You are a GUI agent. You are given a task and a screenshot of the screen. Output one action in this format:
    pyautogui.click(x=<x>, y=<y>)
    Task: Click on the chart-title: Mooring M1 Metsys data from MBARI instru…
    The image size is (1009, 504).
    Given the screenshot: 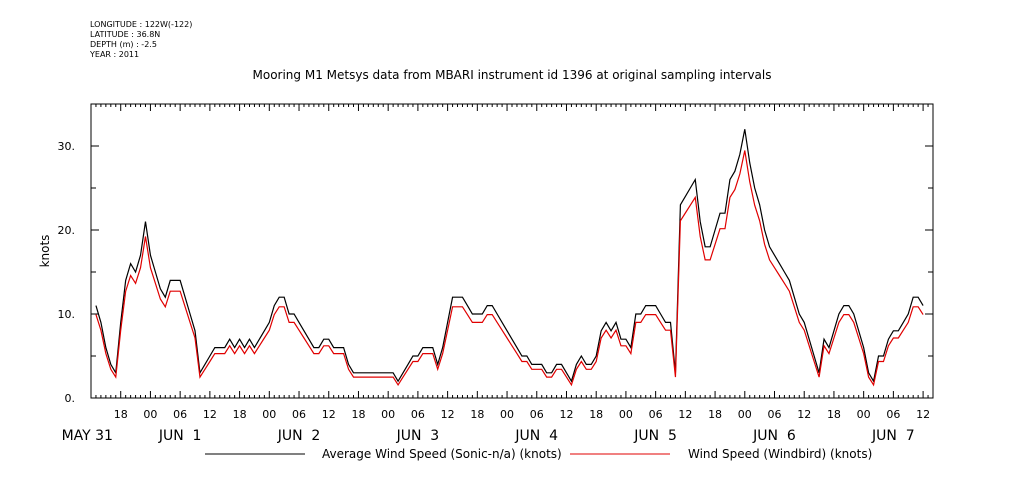 What is the action you would take?
    pyautogui.click(x=512, y=75)
    